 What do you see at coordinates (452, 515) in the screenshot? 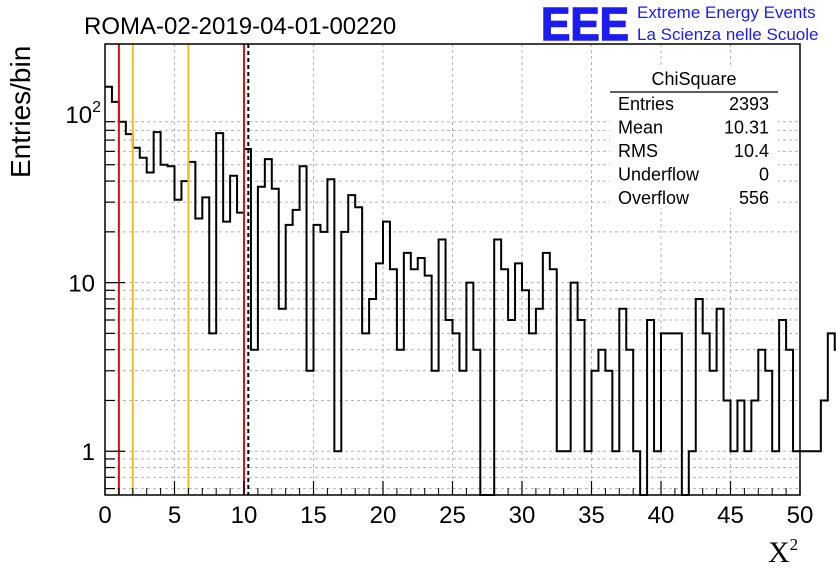
I see `x-tick-label: 25` at bounding box center [452, 515].